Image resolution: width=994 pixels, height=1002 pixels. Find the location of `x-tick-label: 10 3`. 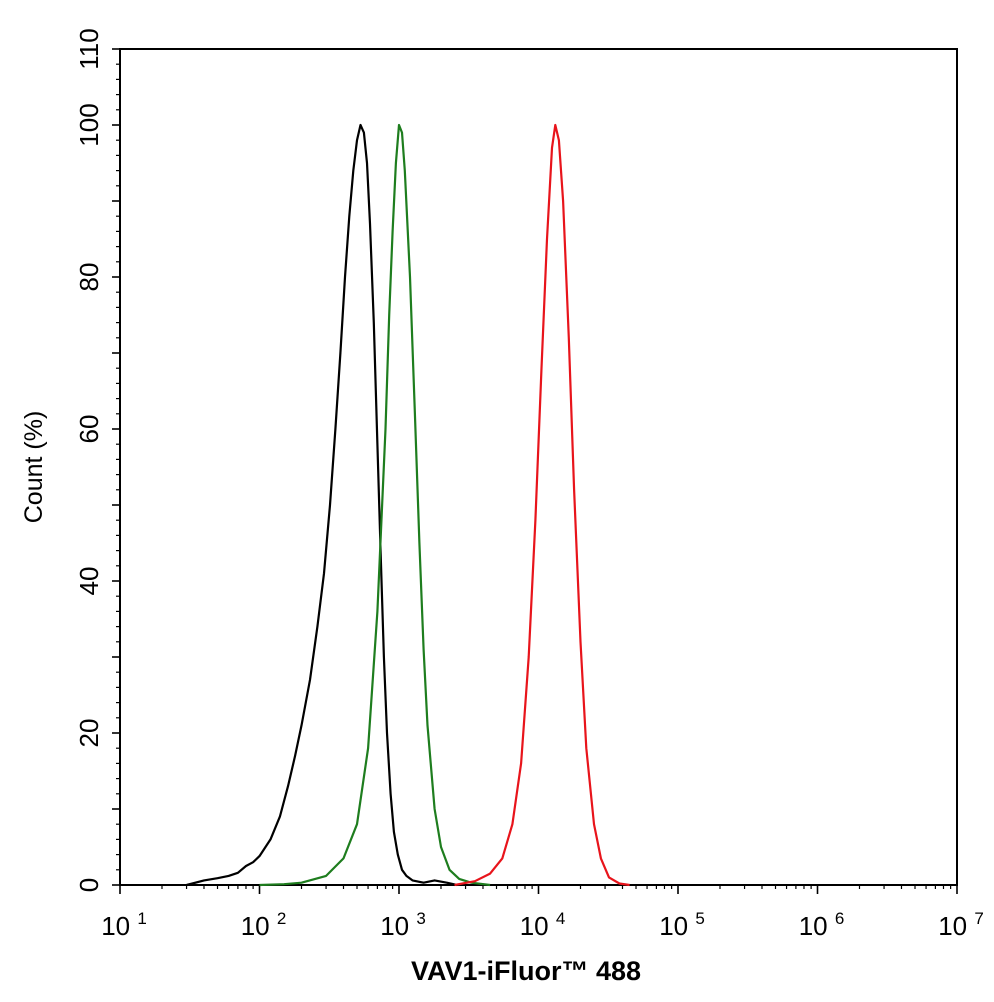

x-tick-label: 10 3 is located at coordinates (403, 925).